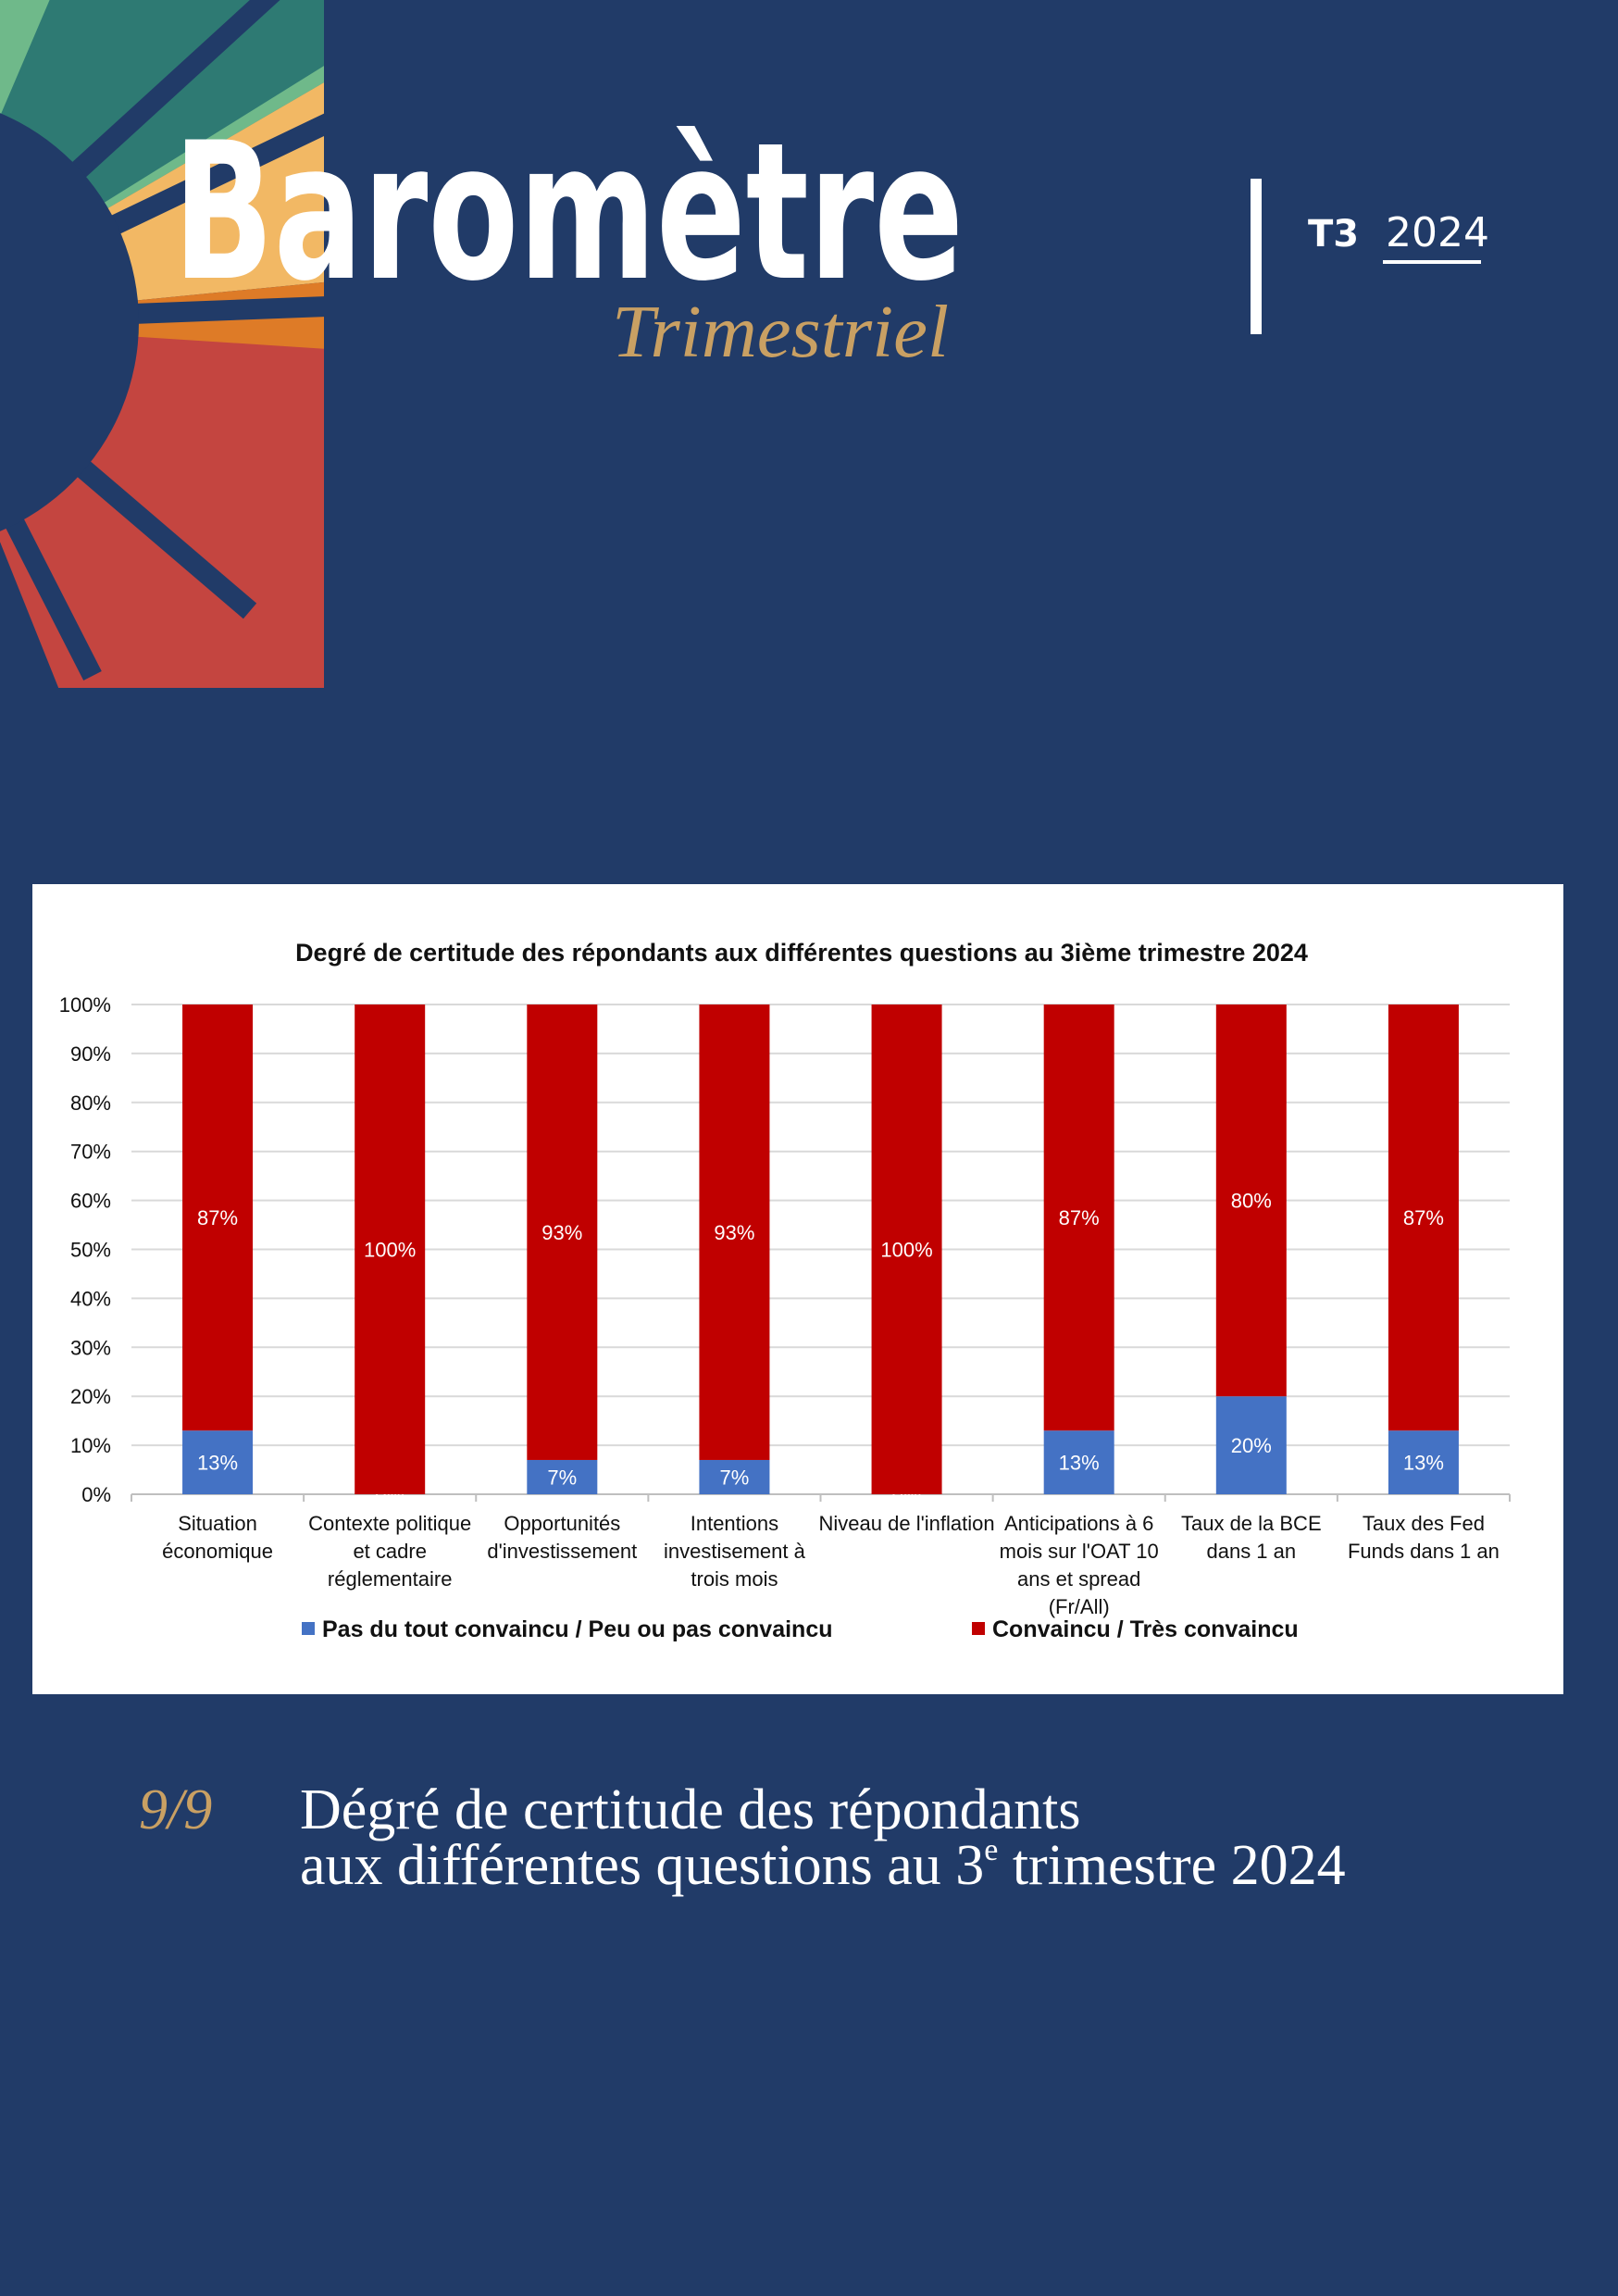 The image size is (1618, 2296). I want to click on x-tick-label-line: Niveau de l'inflation, so click(907, 1523).